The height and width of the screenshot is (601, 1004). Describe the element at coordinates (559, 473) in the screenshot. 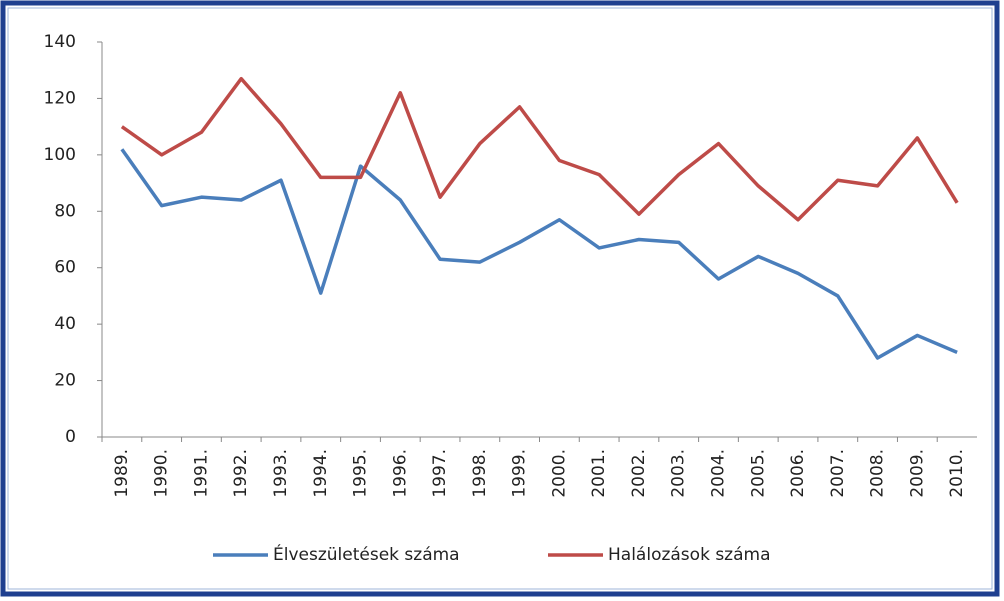

I see `x-tick-label: 2000.` at that location.